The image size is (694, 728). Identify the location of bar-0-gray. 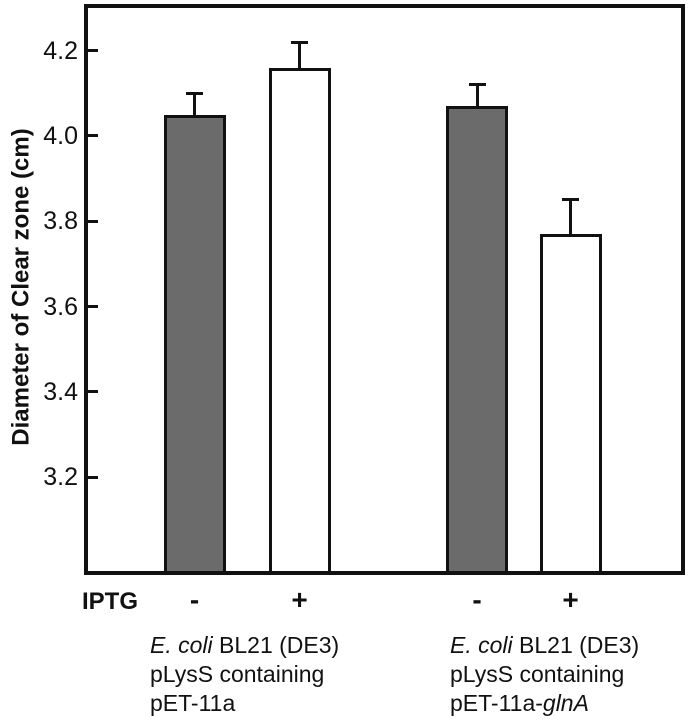
(194, 342).